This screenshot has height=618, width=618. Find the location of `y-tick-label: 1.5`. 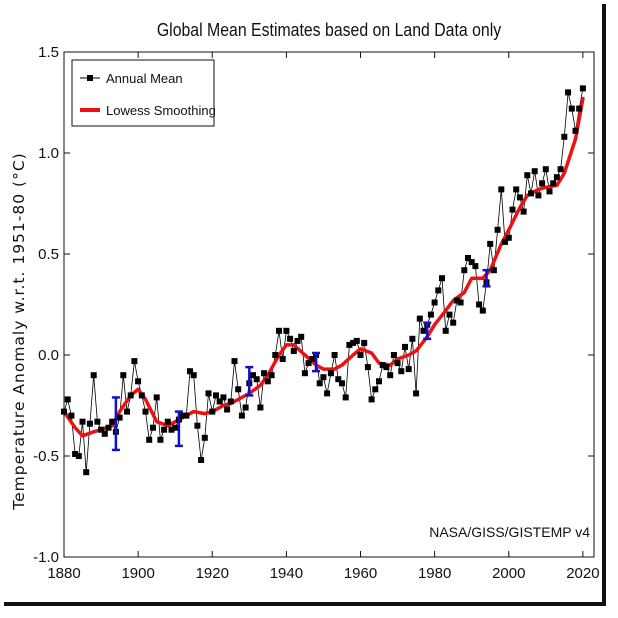

y-tick-label: 1.5 is located at coordinates (48, 52).